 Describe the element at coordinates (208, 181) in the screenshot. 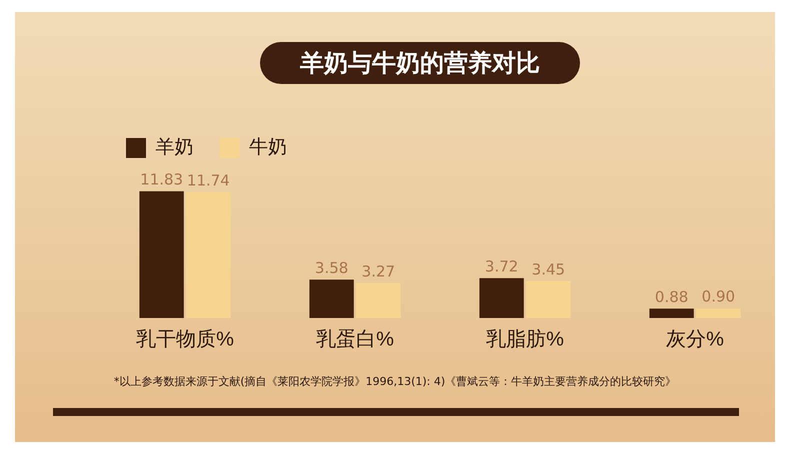

I see `data-label: 11.74` at that location.